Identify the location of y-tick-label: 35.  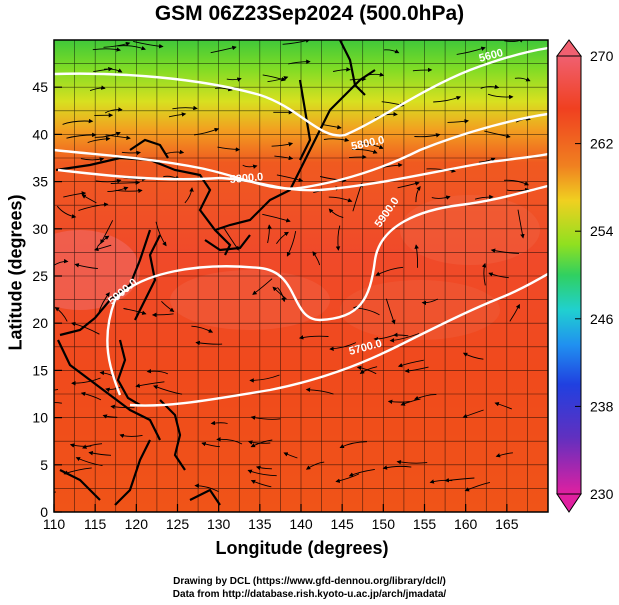
(40, 182).